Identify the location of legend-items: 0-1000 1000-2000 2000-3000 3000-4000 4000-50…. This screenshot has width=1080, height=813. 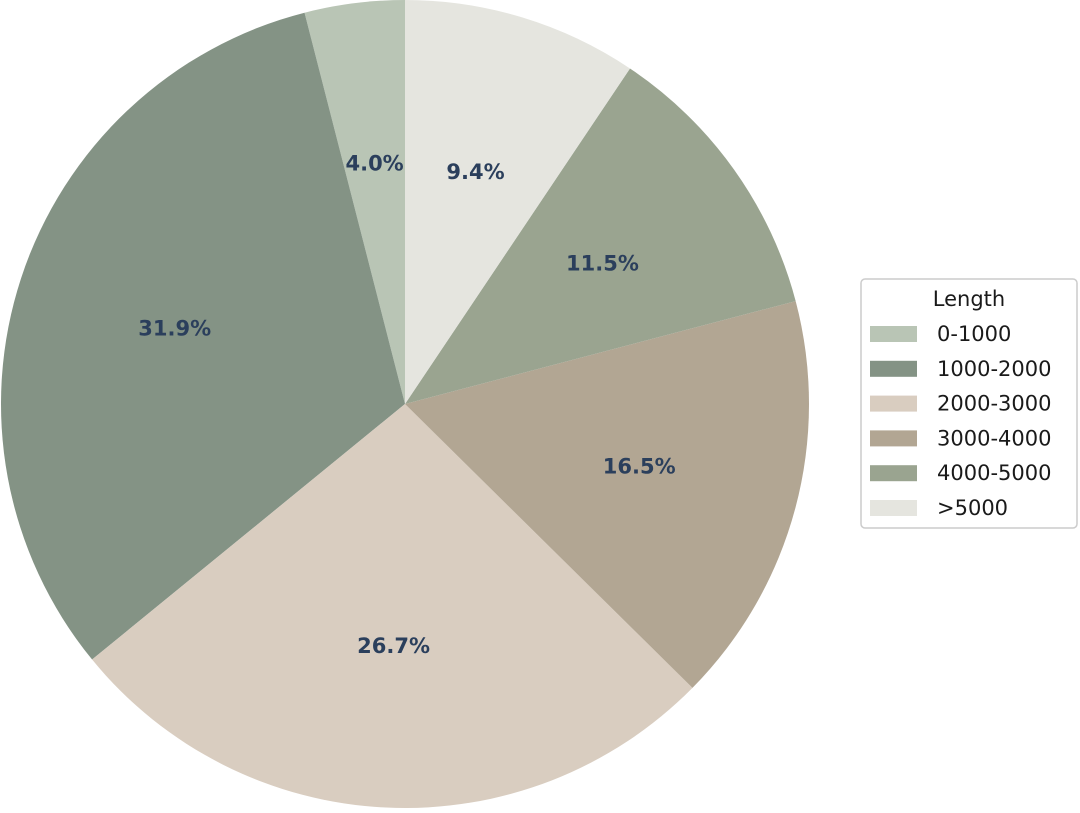
(960, 421).